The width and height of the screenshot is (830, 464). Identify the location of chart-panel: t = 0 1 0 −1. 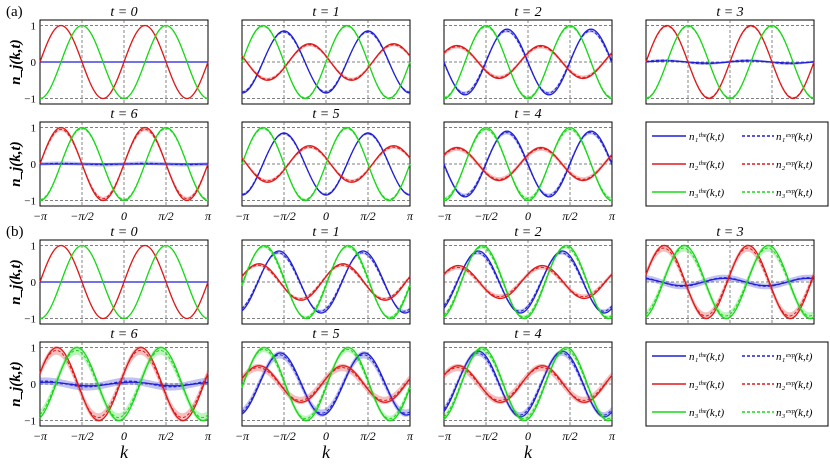
(116, 275).